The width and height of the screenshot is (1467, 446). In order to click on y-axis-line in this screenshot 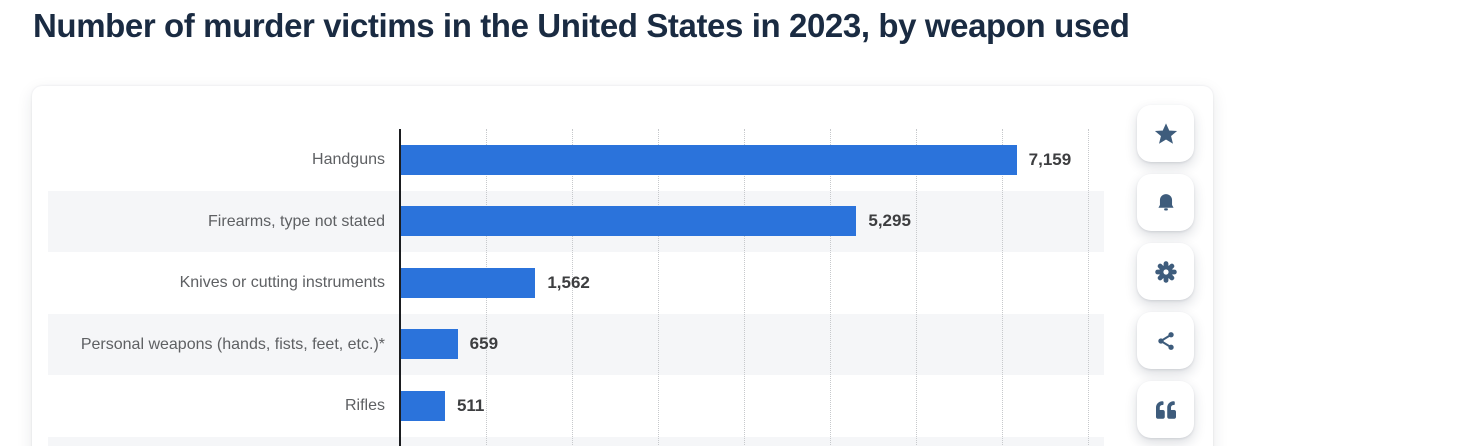, I will do `click(400, 287)`.